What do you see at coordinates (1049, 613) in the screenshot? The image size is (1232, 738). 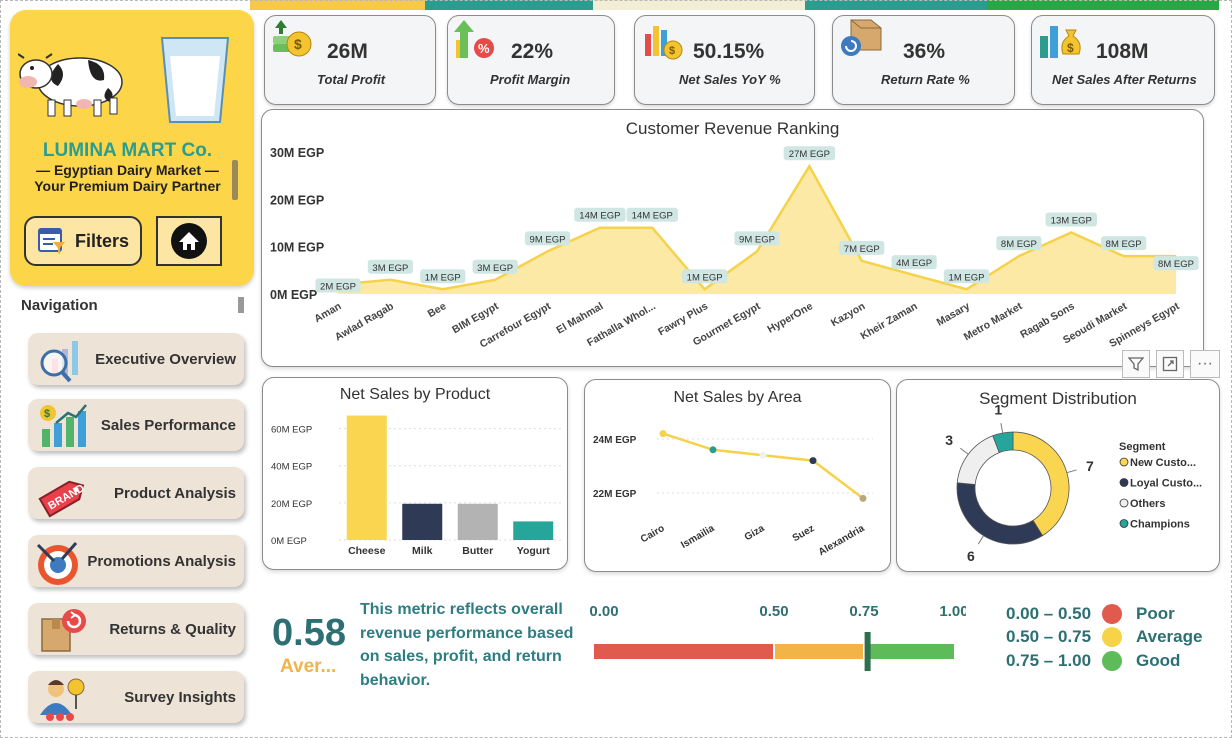 I see `legend-range: 0.00 – 0.50` at bounding box center [1049, 613].